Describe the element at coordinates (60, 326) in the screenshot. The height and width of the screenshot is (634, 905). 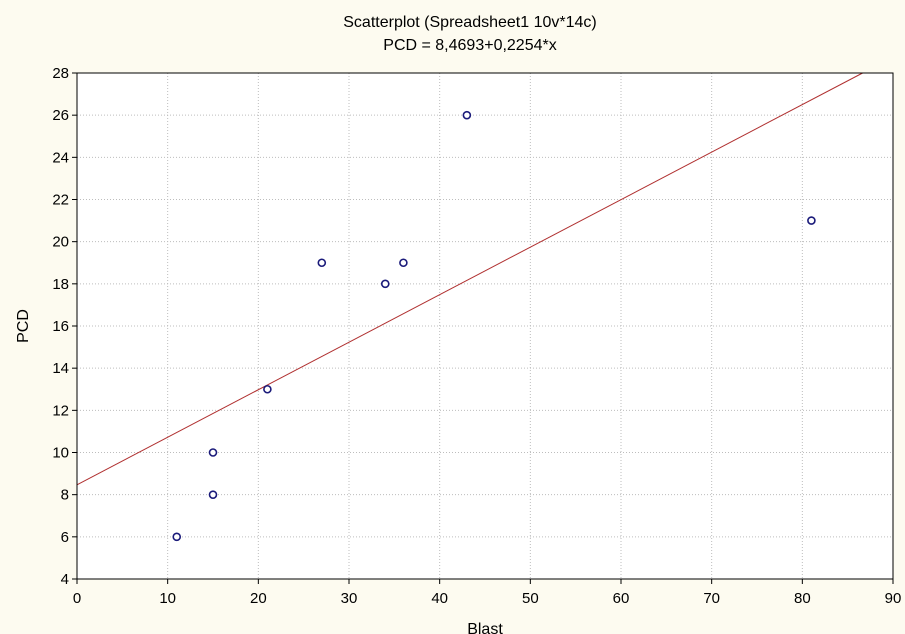
I see `y-tick-label: 16` at that location.